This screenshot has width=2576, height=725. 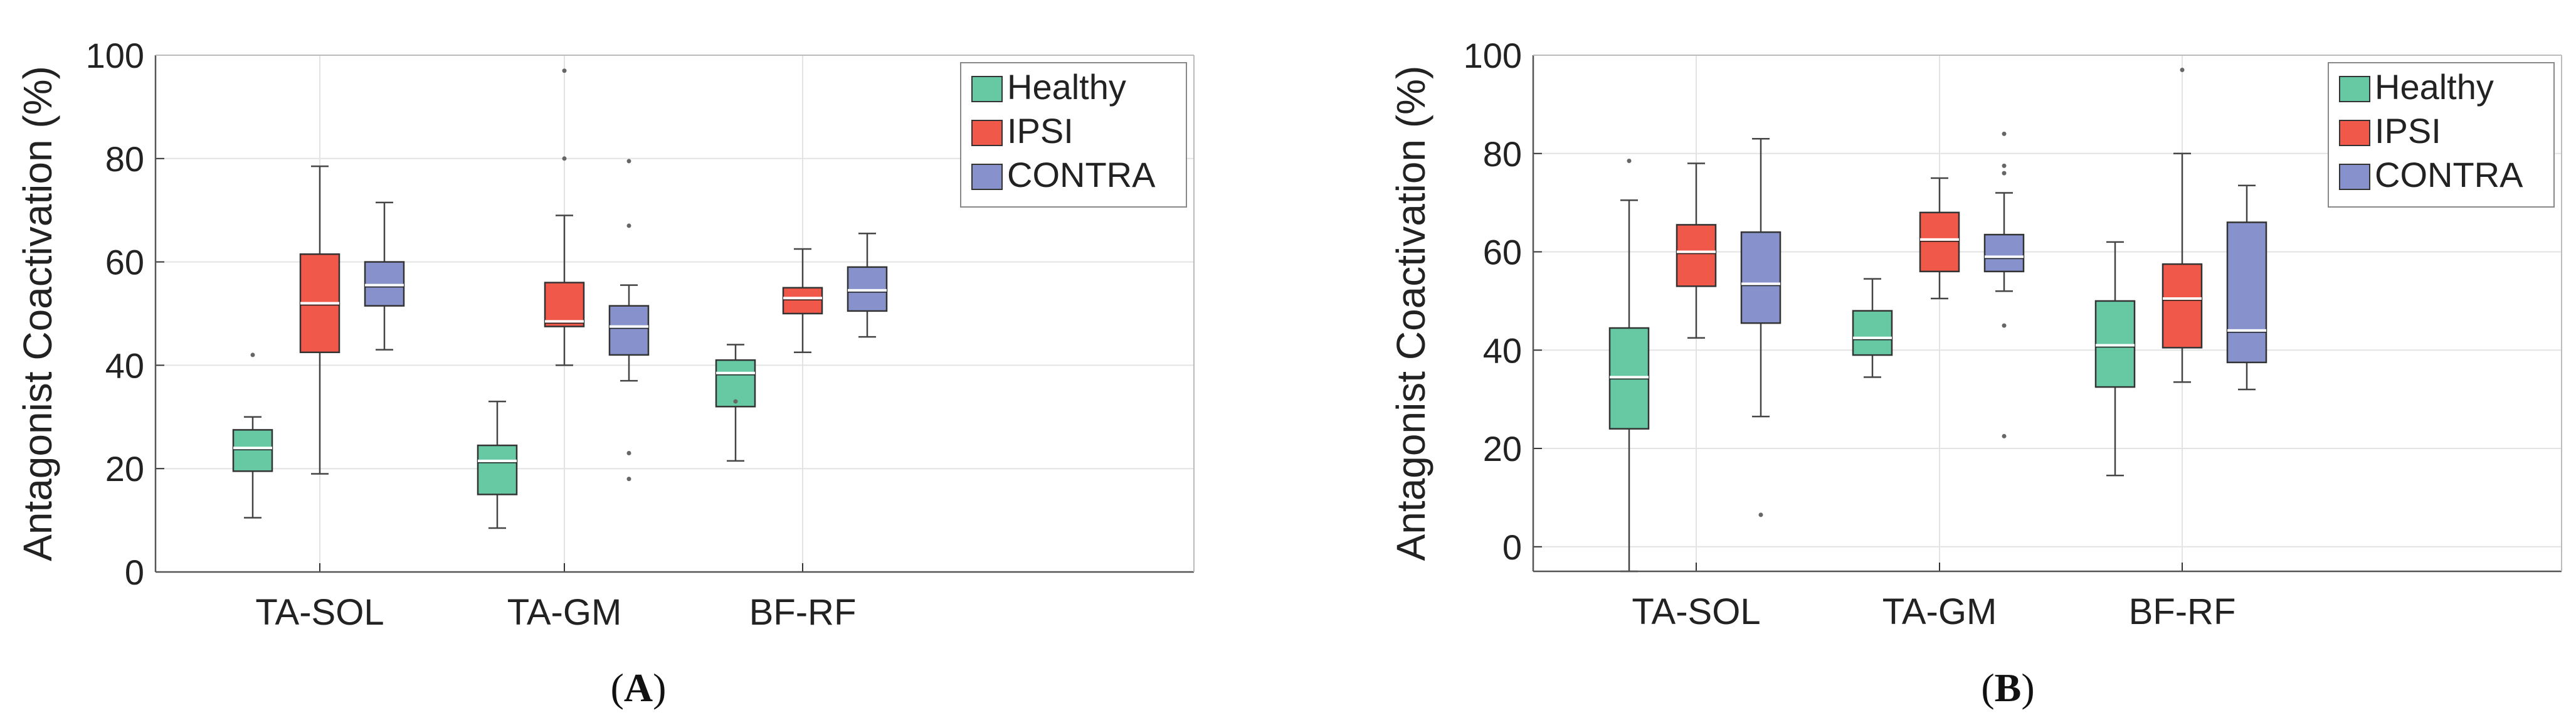 I want to click on panel-label: (B), so click(x=2007, y=687).